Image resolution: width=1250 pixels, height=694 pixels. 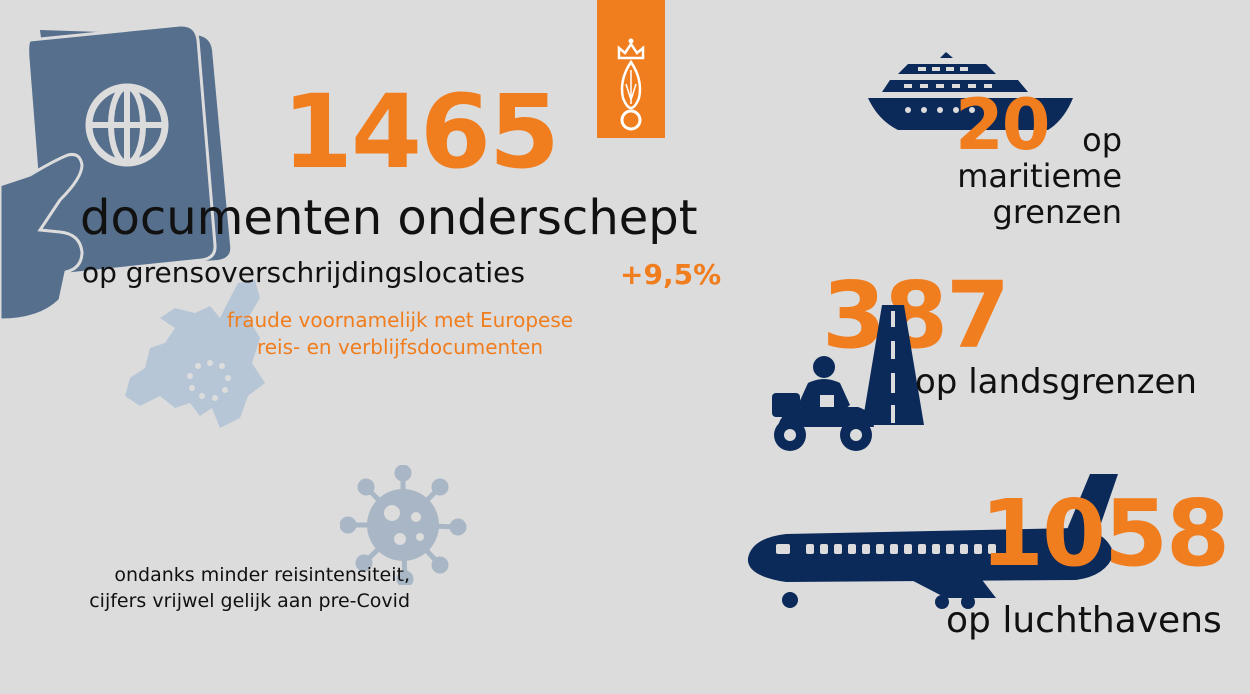 What do you see at coordinates (1102, 140) in the screenshot?
I see `maritime-label-line1: op` at bounding box center [1102, 140].